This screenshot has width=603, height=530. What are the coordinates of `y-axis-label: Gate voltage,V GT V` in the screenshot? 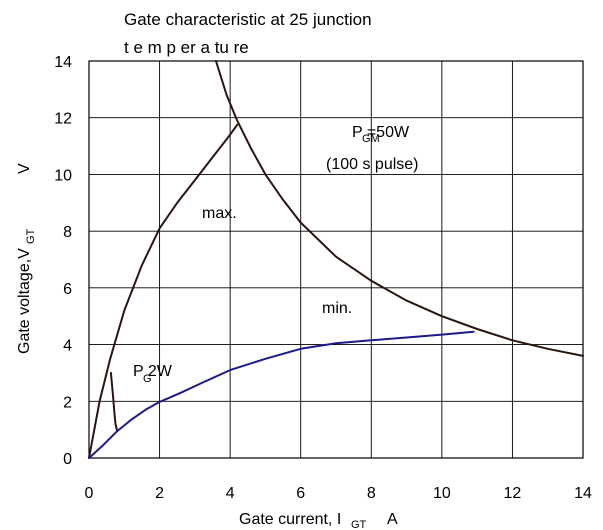 It's located at (26, 258).